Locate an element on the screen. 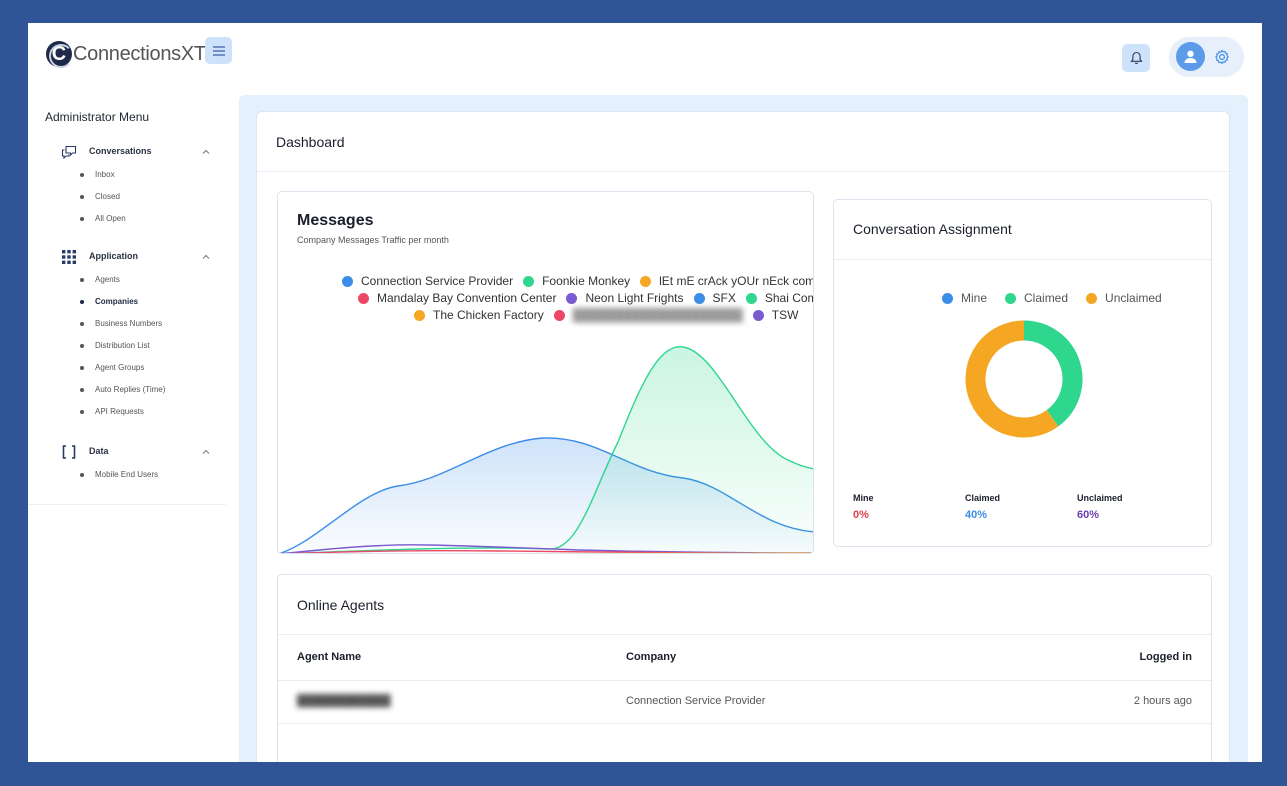  legend-item: Foonkie Monkey is located at coordinates (576, 281).